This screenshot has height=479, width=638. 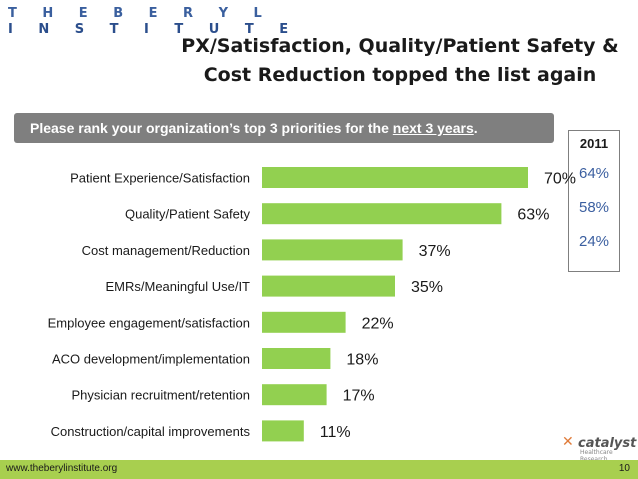 What do you see at coordinates (160, 178) in the screenshot?
I see `category-label: Patient Experience/Satisfaction` at bounding box center [160, 178].